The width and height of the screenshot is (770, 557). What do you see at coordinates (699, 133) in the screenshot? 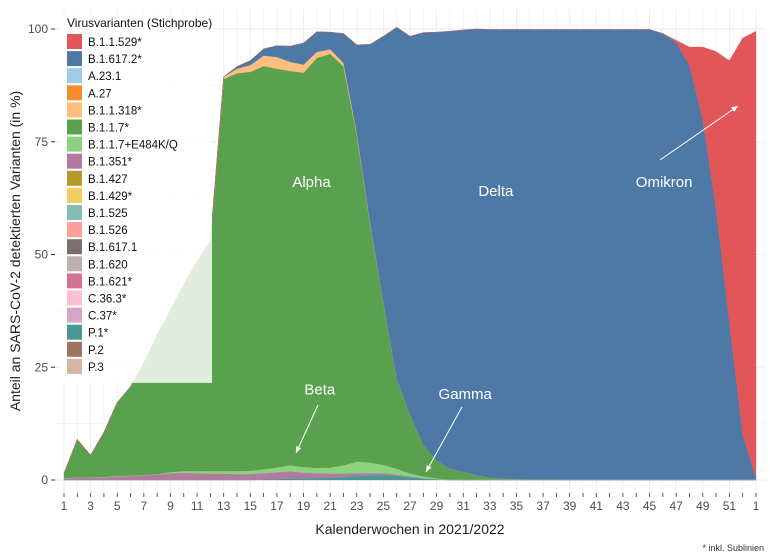
I see `arrow-omikron` at bounding box center [699, 133].